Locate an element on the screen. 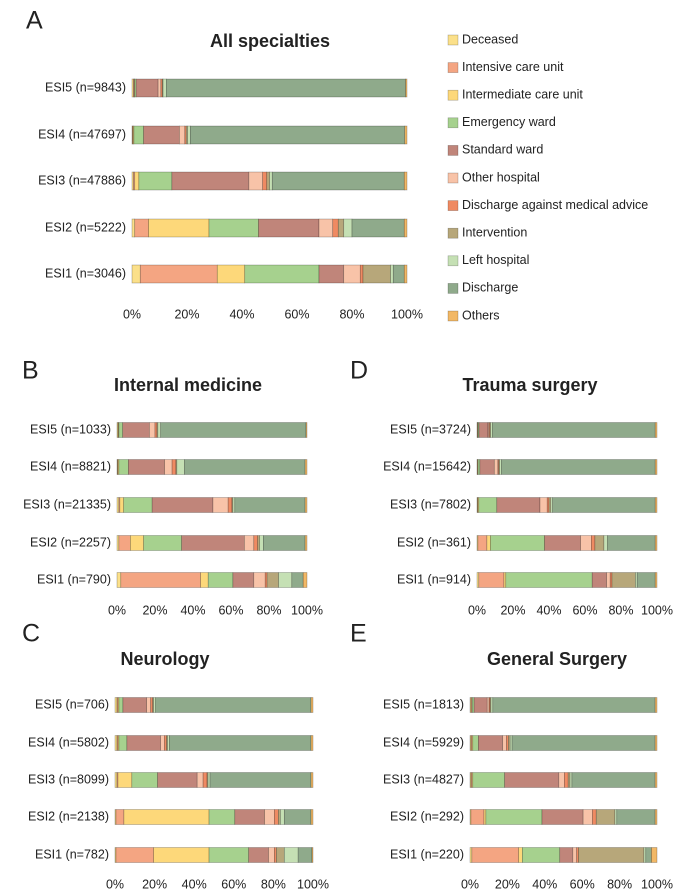 This screenshot has height=894, width=676. category-label: ESI1 (n=914) is located at coordinates (434, 579).